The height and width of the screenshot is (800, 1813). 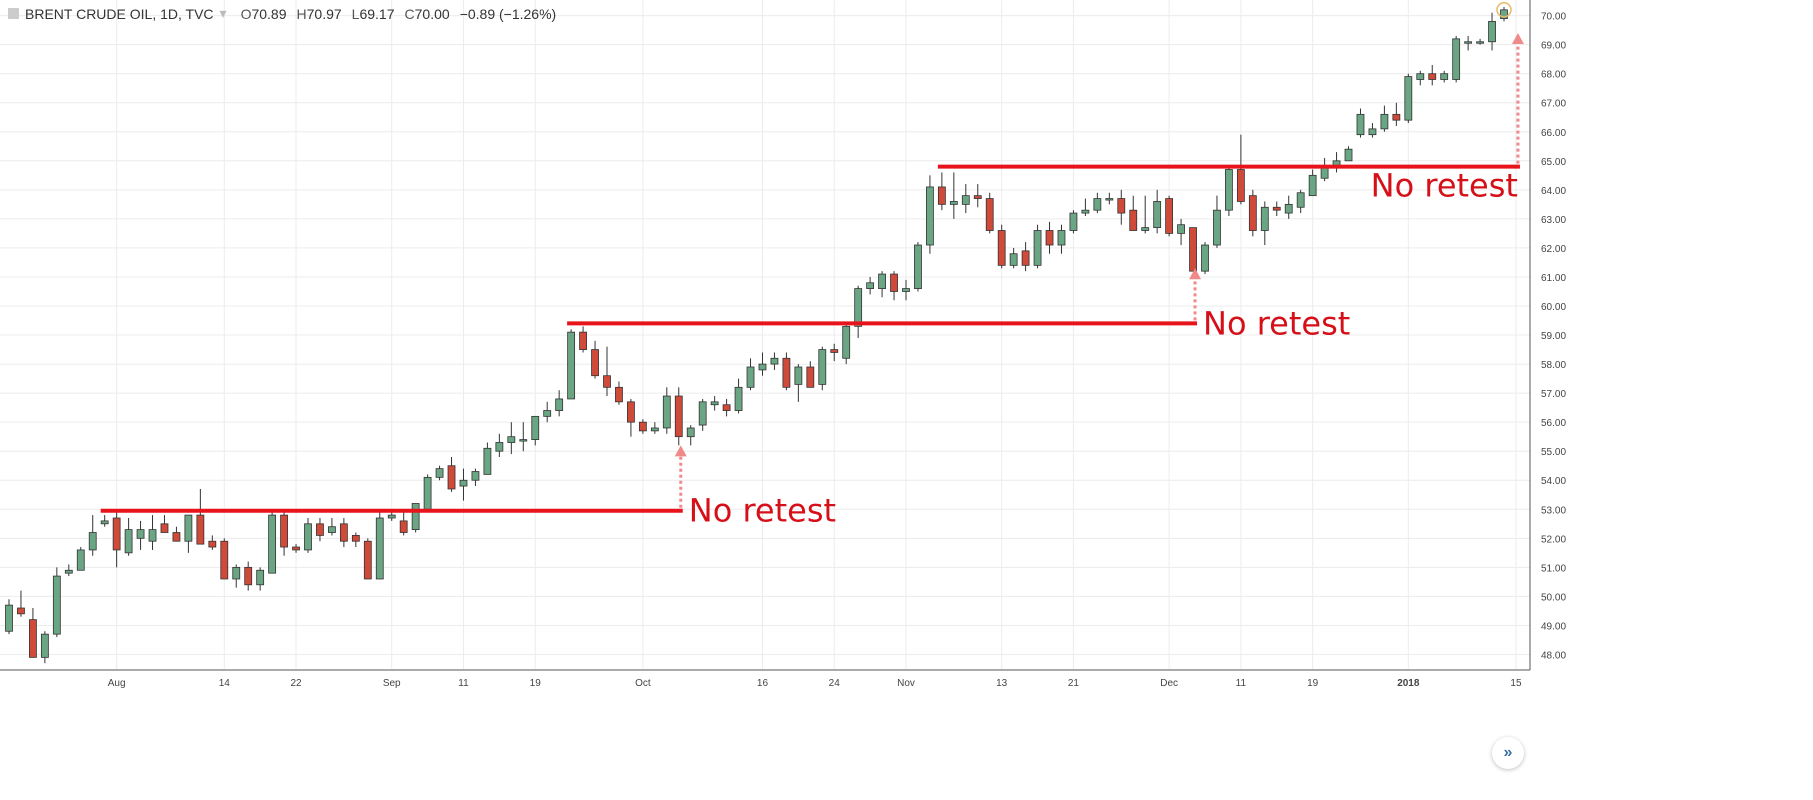 What do you see at coordinates (763, 683) in the screenshot?
I see `x-tick-label: 16` at bounding box center [763, 683].